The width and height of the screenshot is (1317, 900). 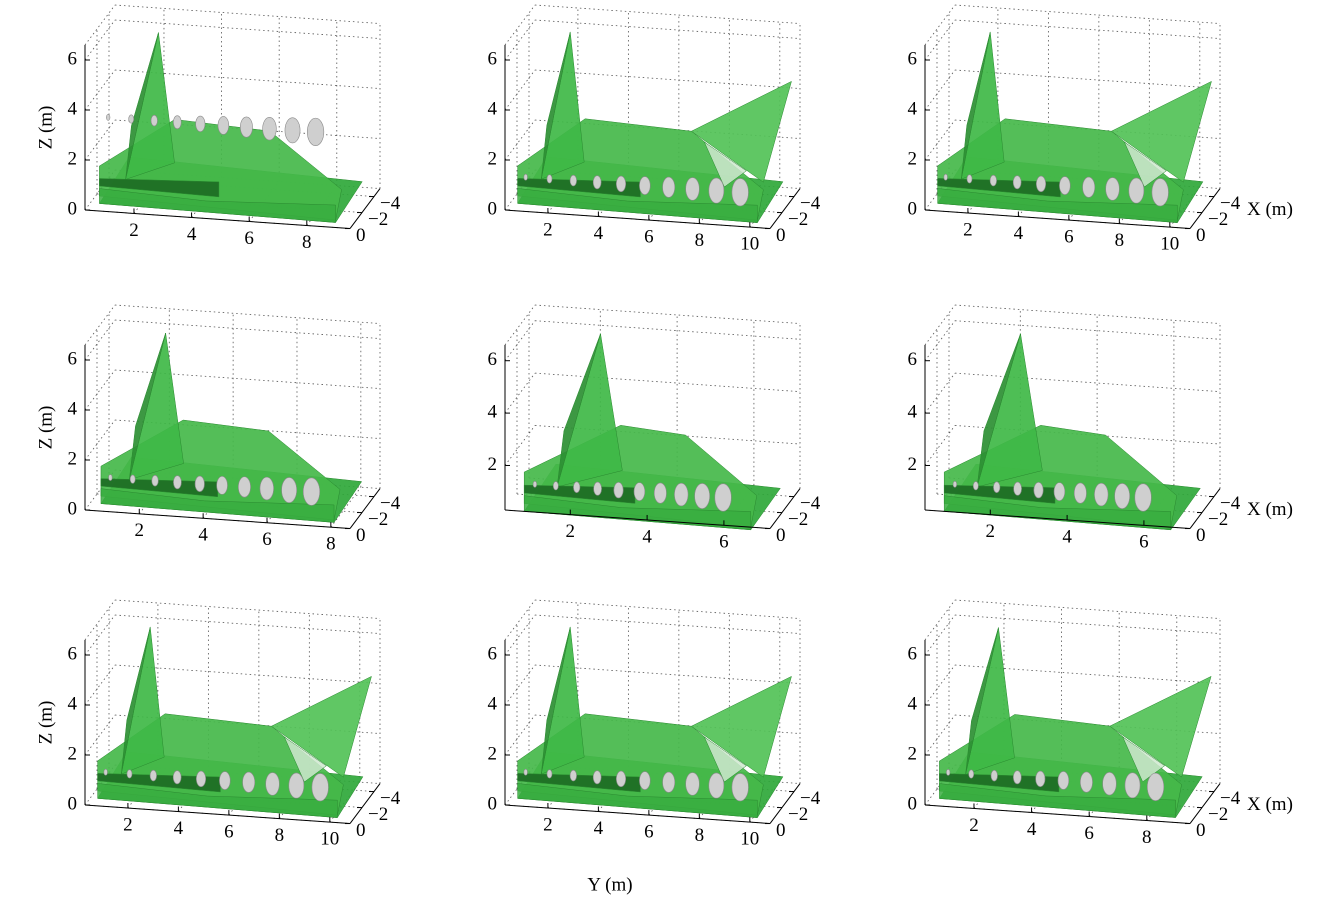 I want to click on z-axis-label: Z (m), so click(x=45, y=428).